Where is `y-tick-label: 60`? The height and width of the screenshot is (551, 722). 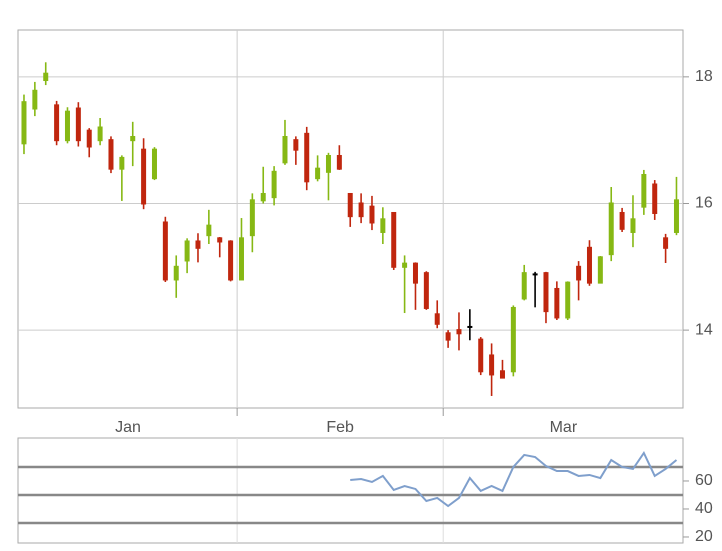
y-tick-label: 60 is located at coordinates (704, 480).